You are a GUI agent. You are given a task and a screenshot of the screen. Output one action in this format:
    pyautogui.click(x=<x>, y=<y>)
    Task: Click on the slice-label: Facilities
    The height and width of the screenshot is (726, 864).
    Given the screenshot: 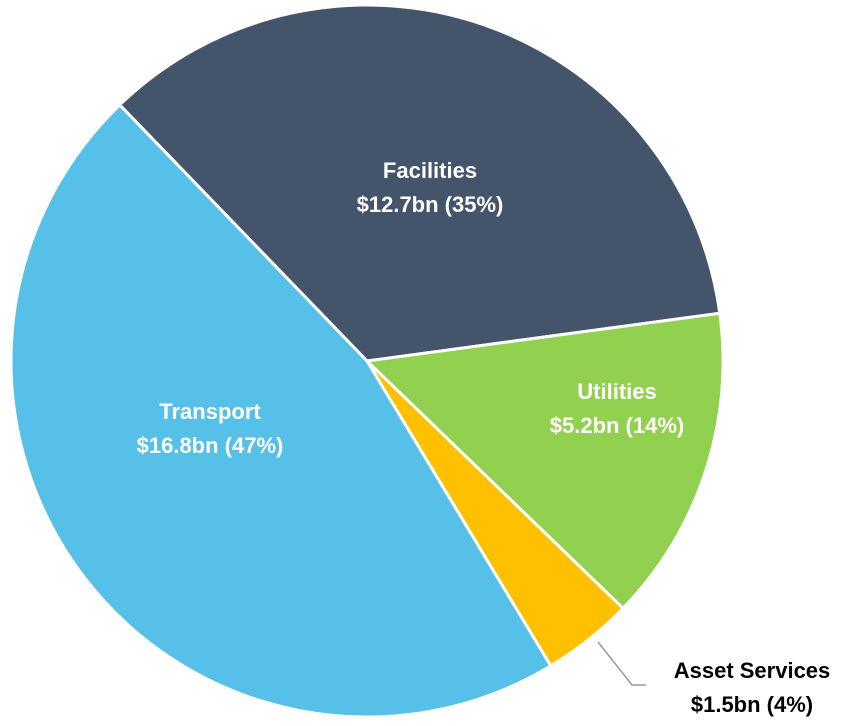 What is the action you would take?
    pyautogui.click(x=430, y=170)
    